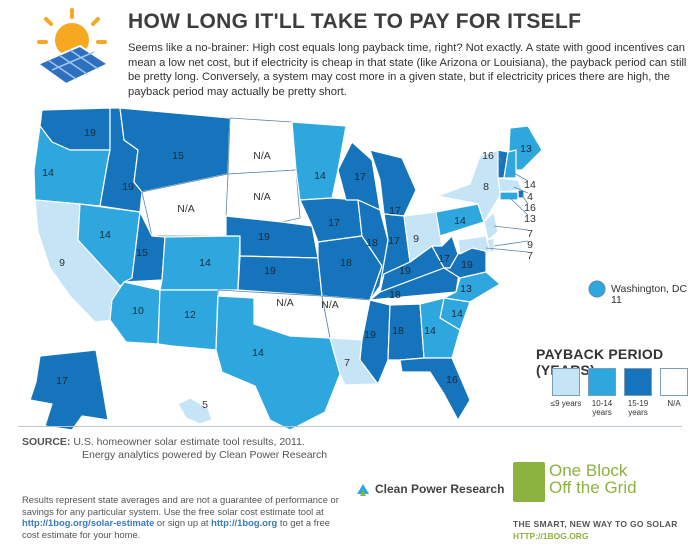  What do you see at coordinates (551, 536) in the screenshot?
I see `obog-url-link: HTTP://1BOG.ORG` at bounding box center [551, 536].